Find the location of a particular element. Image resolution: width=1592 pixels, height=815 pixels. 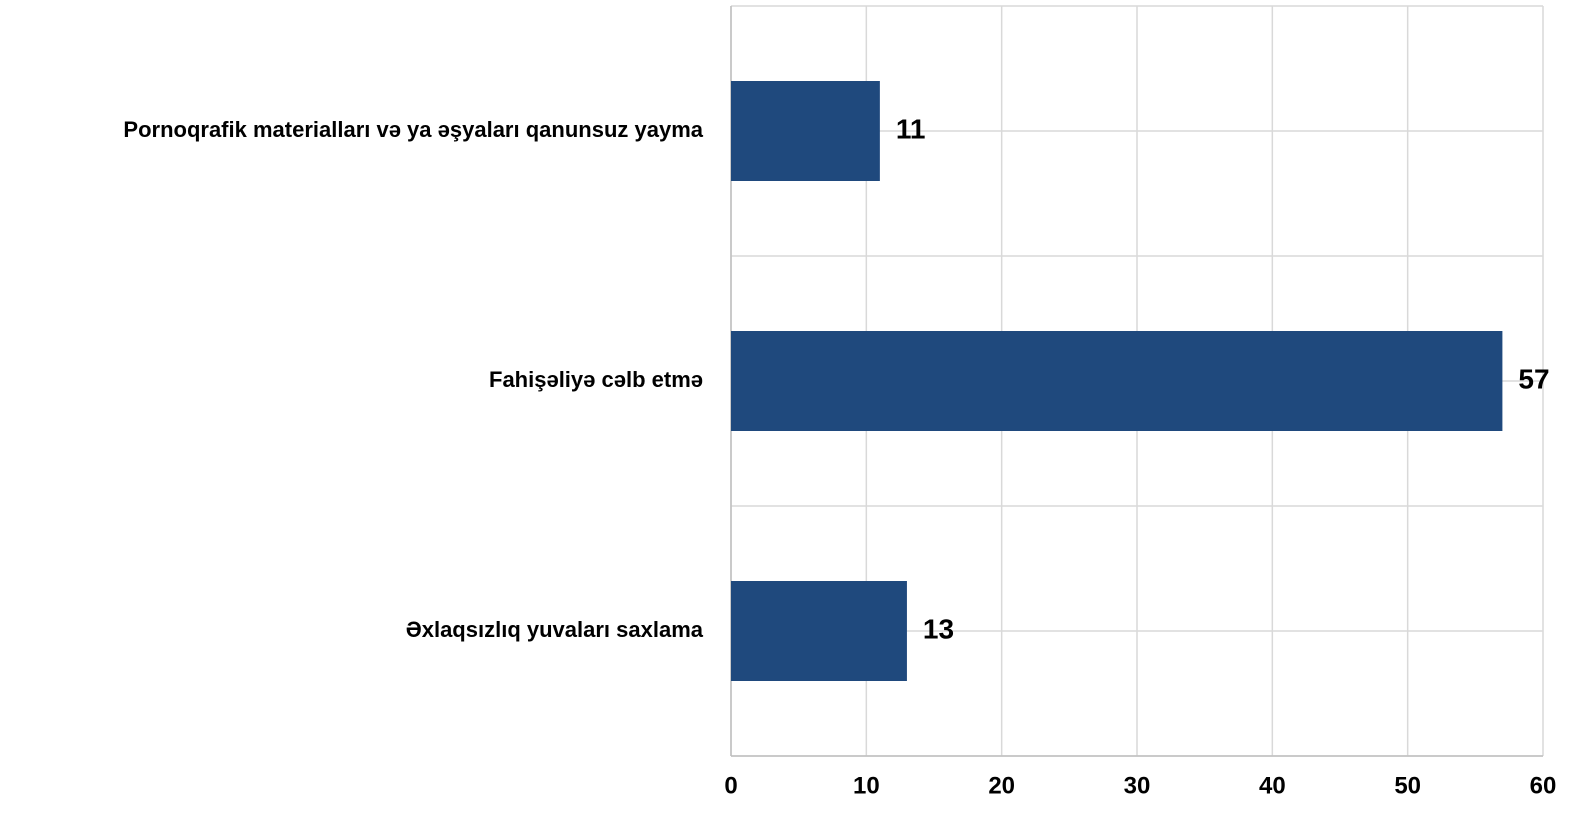

value-label: 57 is located at coordinates (1533, 378).